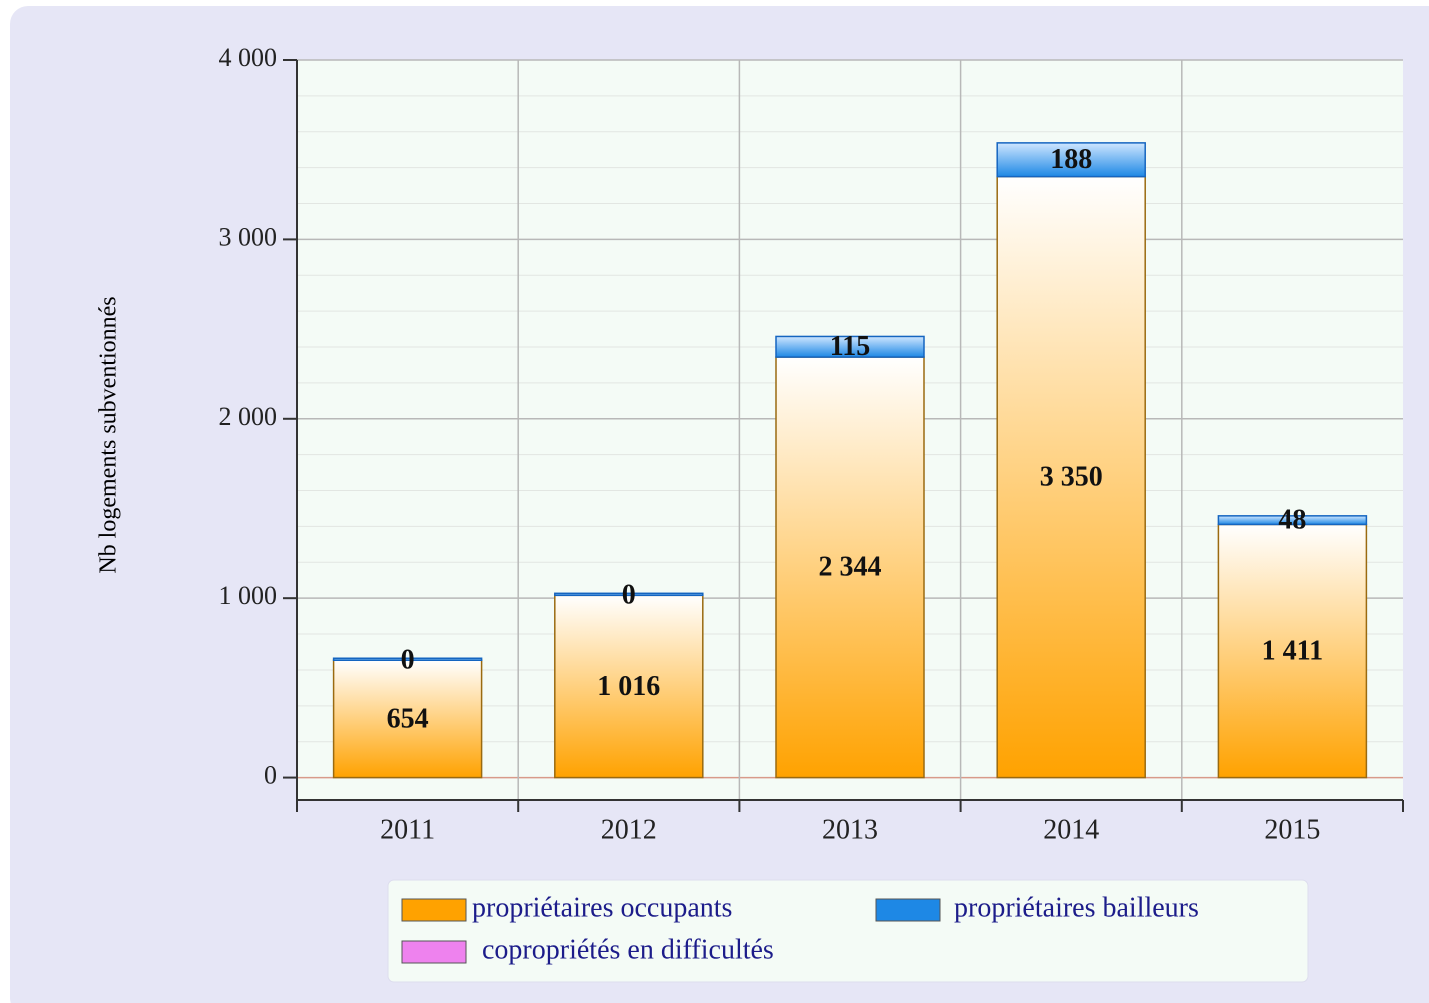 The height and width of the screenshot is (1003, 1429). I want to click on data-label: 2 344, so click(850, 567).